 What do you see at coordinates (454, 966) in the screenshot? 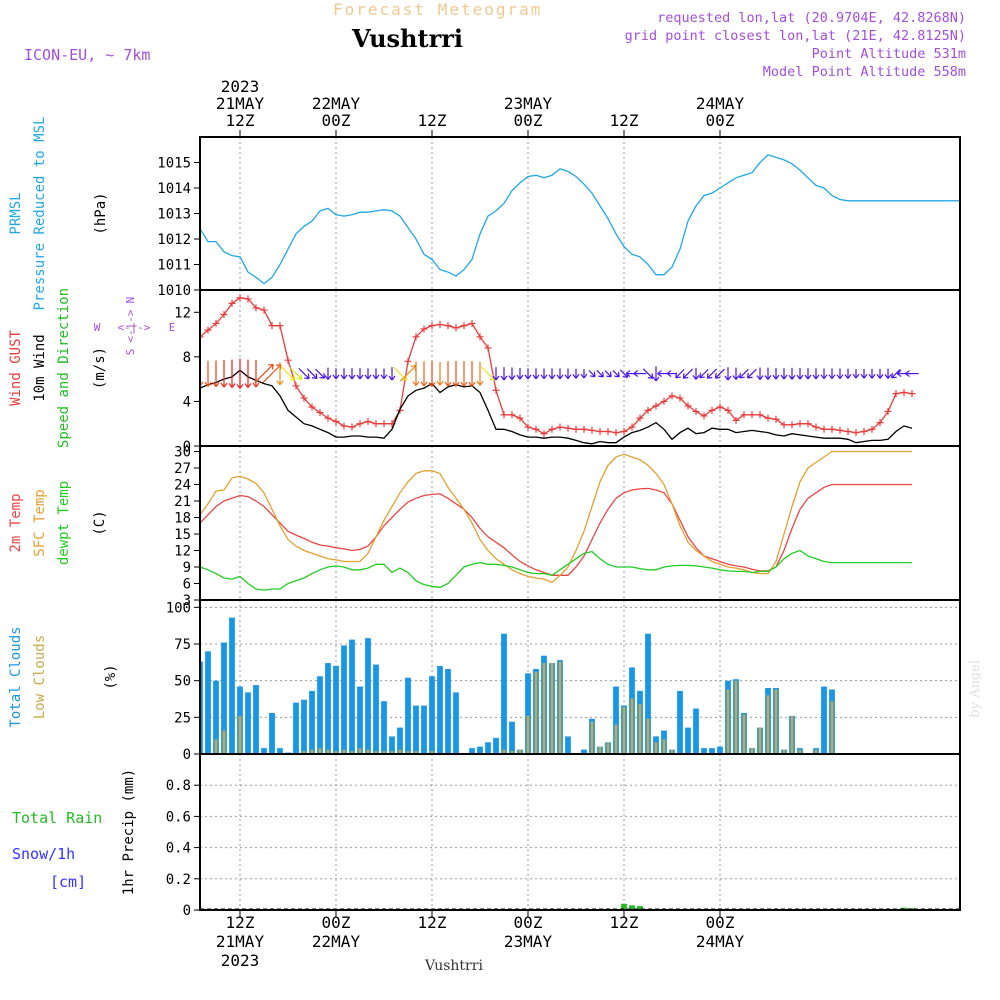
I see `footer-location: Vushtrri` at bounding box center [454, 966].